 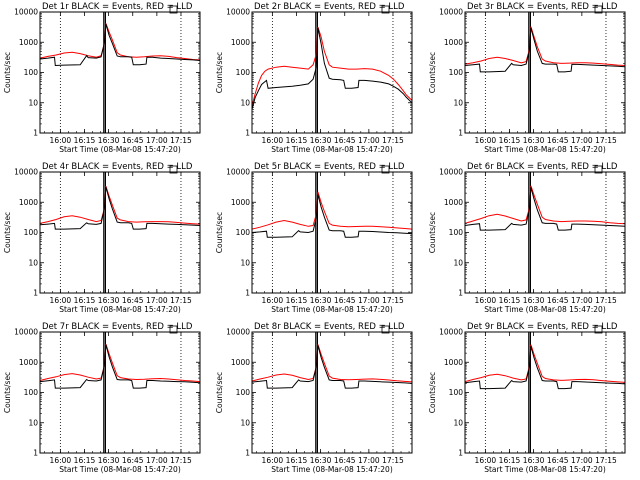 What do you see at coordinates (329, 167) in the screenshot?
I see `panel-title: Det 5r BLACK = Events, RED = LLD` at bounding box center [329, 167].